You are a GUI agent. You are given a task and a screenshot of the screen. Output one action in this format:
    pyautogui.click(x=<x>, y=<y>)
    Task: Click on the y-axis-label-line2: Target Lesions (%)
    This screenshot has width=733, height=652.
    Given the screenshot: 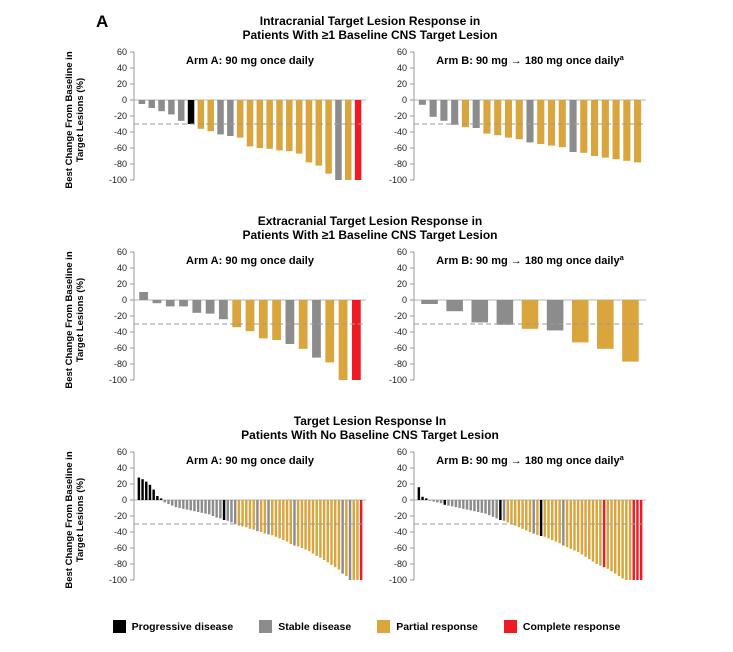 What is the action you would take?
    pyautogui.click(x=80, y=120)
    